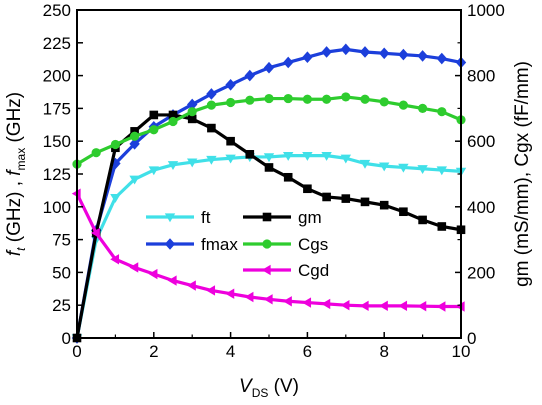  What do you see at coordinates (313, 270) in the screenshot?
I see `legend-label-Cgd: Cgd` at bounding box center [313, 270].